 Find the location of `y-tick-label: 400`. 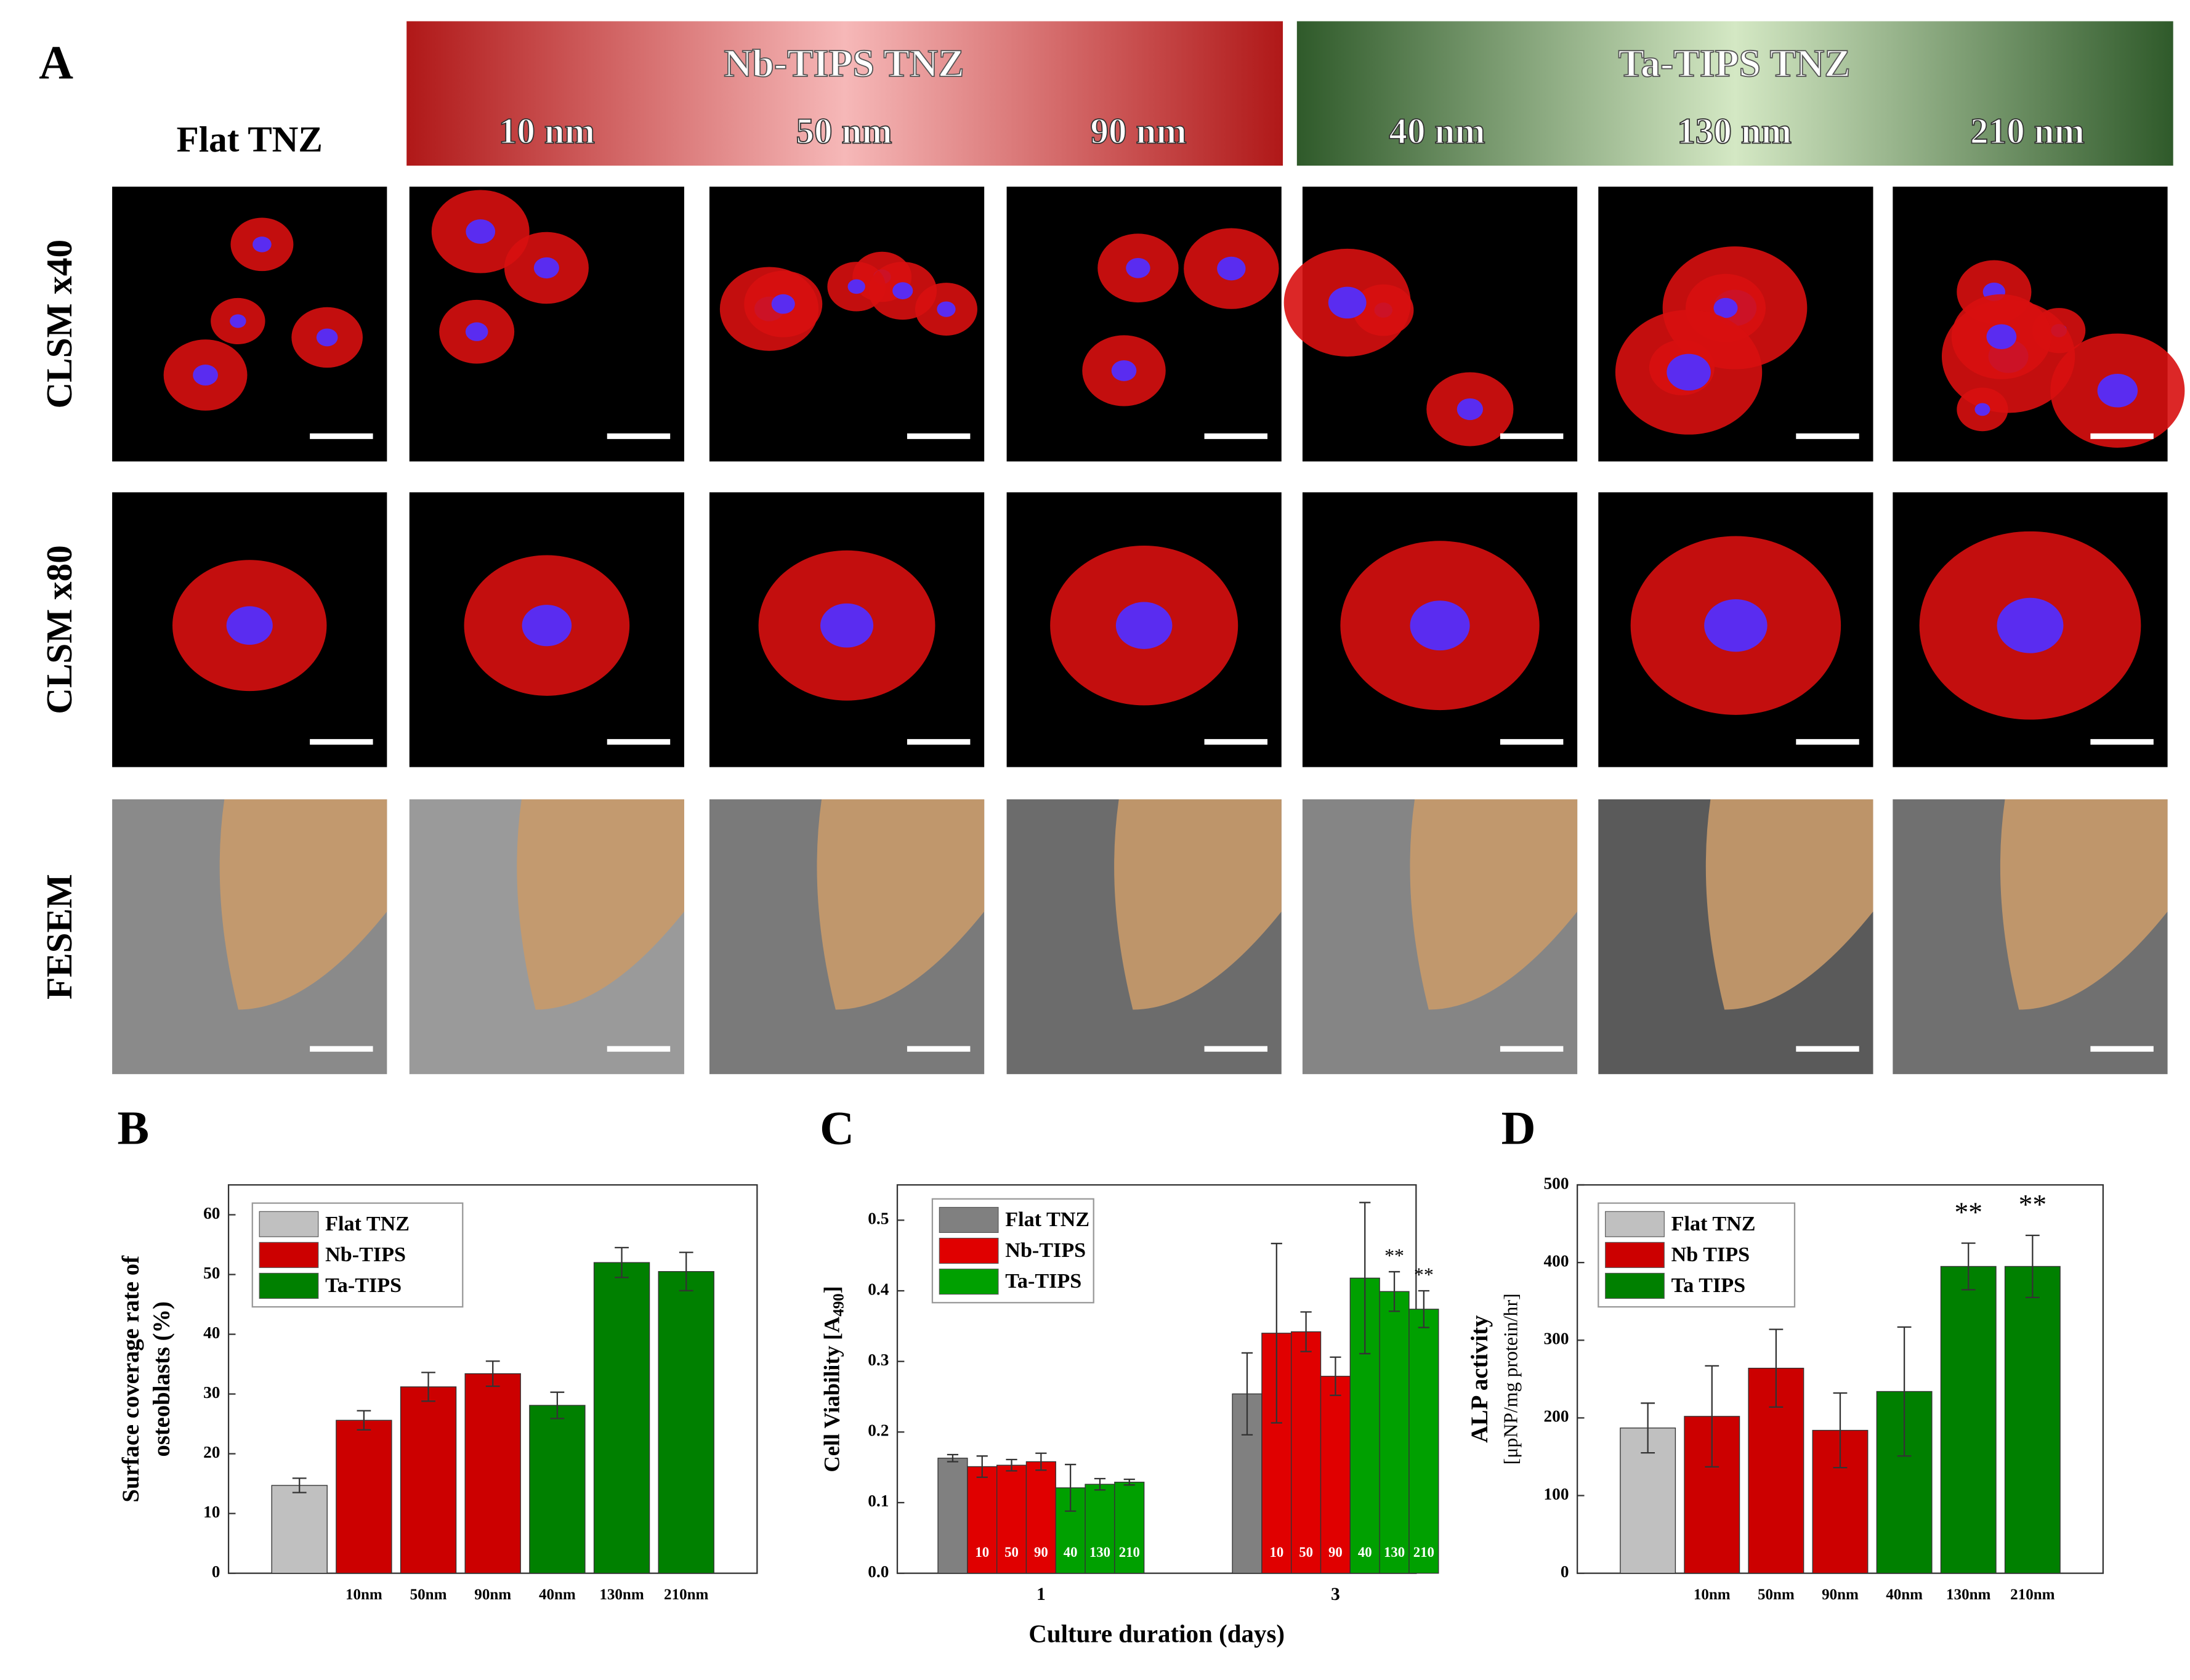

y-tick-label: 400 is located at coordinates (1556, 1260).